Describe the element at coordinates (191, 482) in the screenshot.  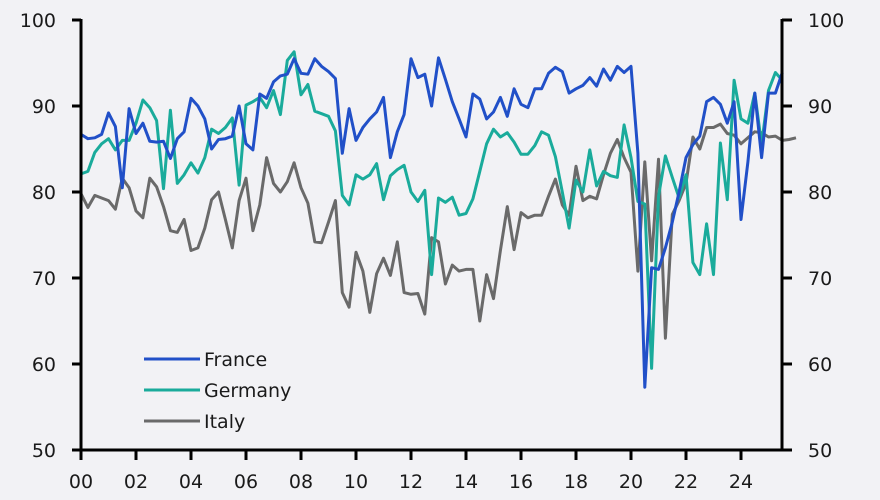
I see `x-tick-label: 04` at that location.